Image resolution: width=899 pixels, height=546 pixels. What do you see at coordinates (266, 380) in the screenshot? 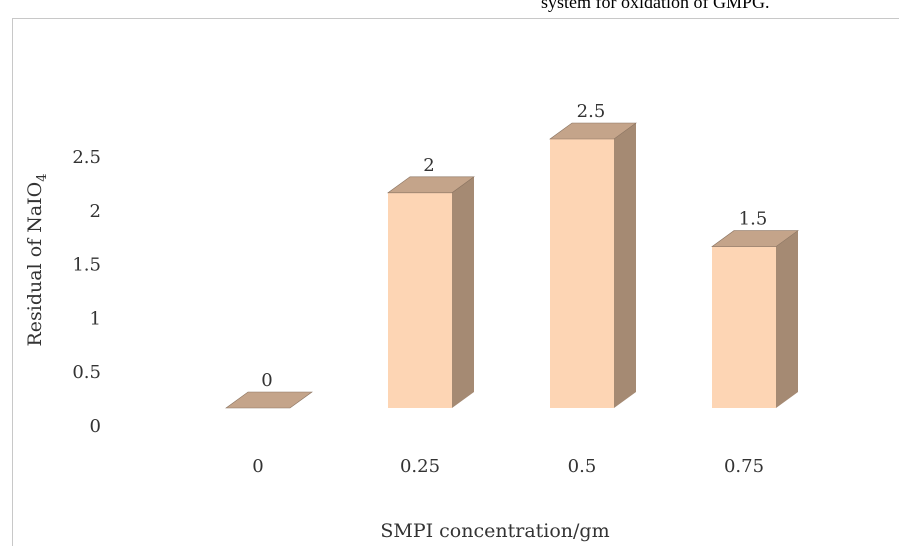
I see `data-label: 0` at bounding box center [266, 380].